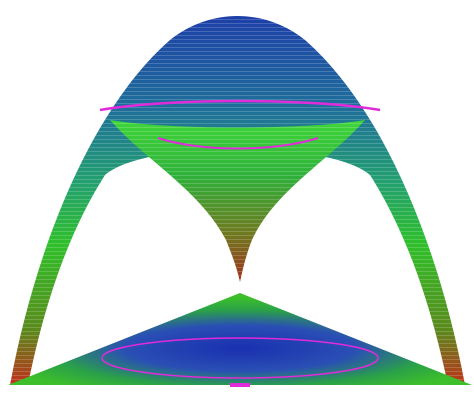  What do you see at coordinates (240, 358) in the screenshot?
I see `base-contour-ellipse` at bounding box center [240, 358].